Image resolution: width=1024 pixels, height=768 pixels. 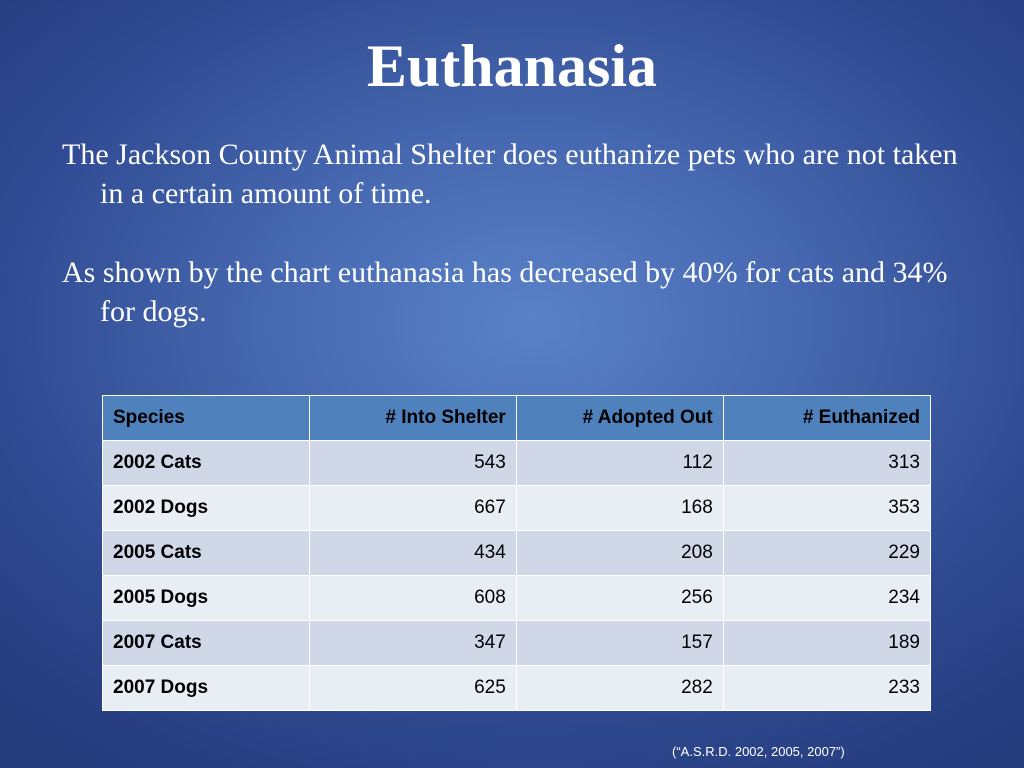 What do you see at coordinates (206, 598) in the screenshot?
I see `cell-species: 2005 Dogs` at bounding box center [206, 598].